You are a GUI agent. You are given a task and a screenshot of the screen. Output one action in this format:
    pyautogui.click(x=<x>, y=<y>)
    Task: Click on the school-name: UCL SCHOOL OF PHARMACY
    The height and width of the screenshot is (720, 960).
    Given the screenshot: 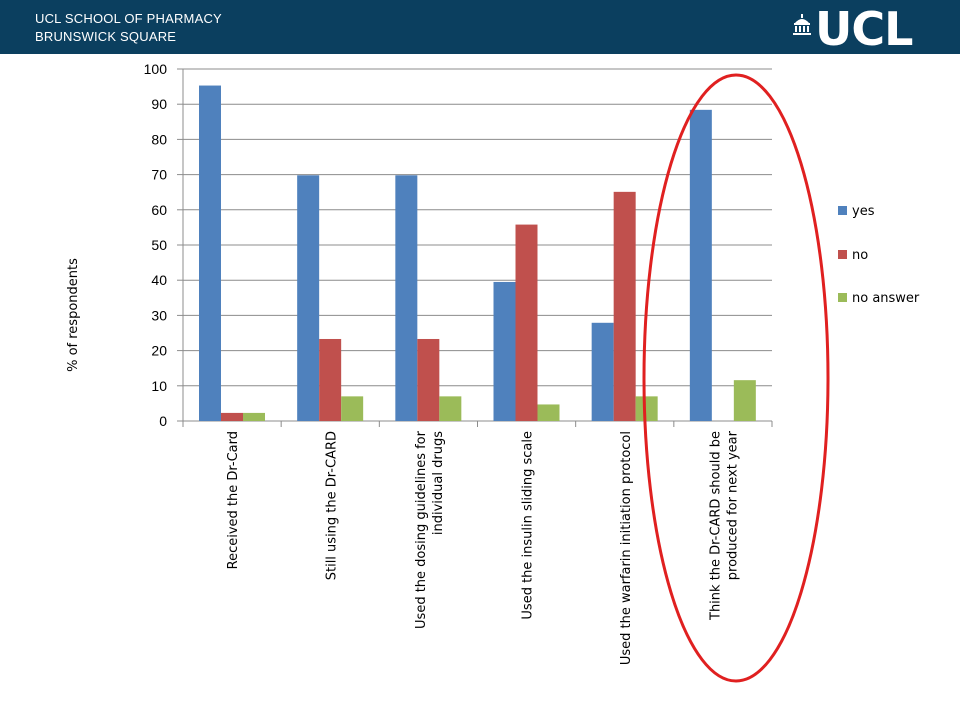 What is the action you would take?
    pyautogui.click(x=128, y=18)
    